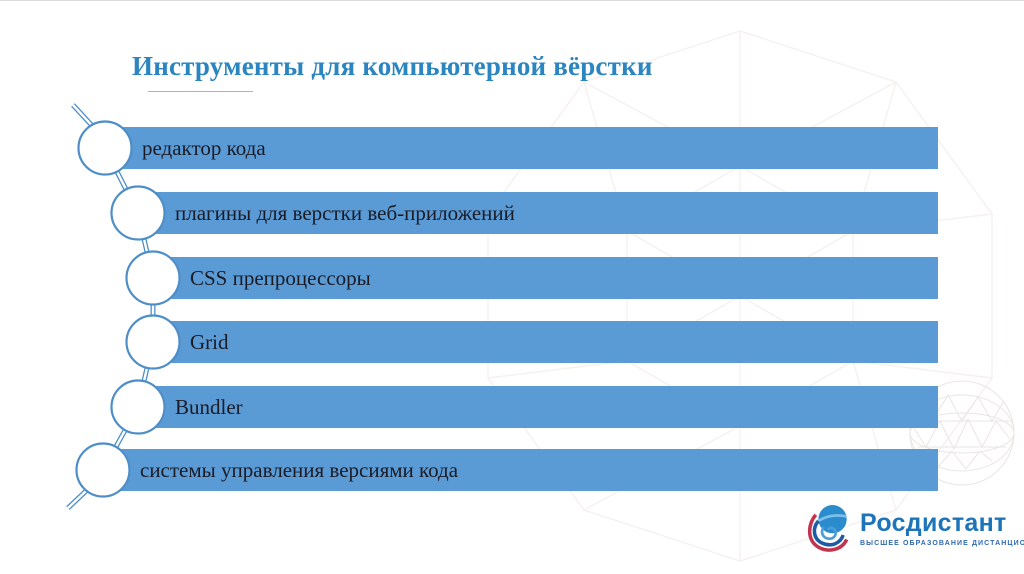 The width and height of the screenshot is (1024, 574). Describe the element at coordinates (209, 342) in the screenshot. I see `list-item-label: Grid` at that location.